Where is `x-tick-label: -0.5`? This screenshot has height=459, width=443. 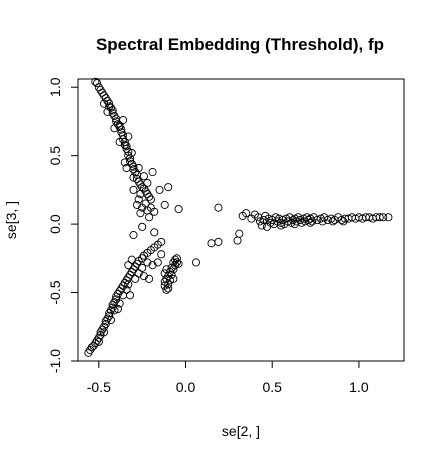
x-tick-label: -0.5 is located at coordinates (99, 387).